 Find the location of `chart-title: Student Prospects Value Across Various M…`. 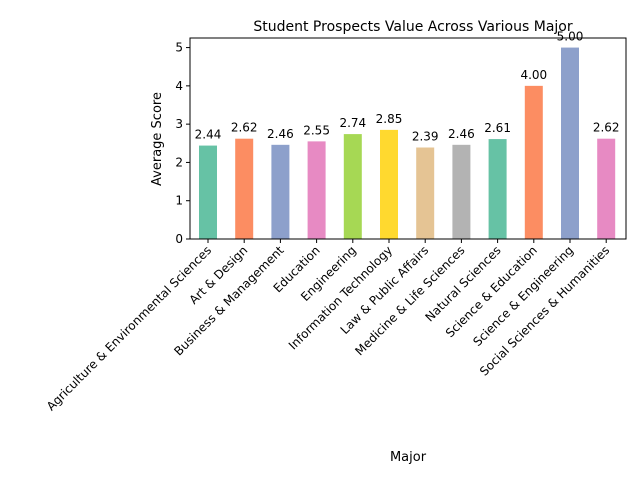

chart-title: Student Prospects Value Across Various M… is located at coordinates (412, 27).